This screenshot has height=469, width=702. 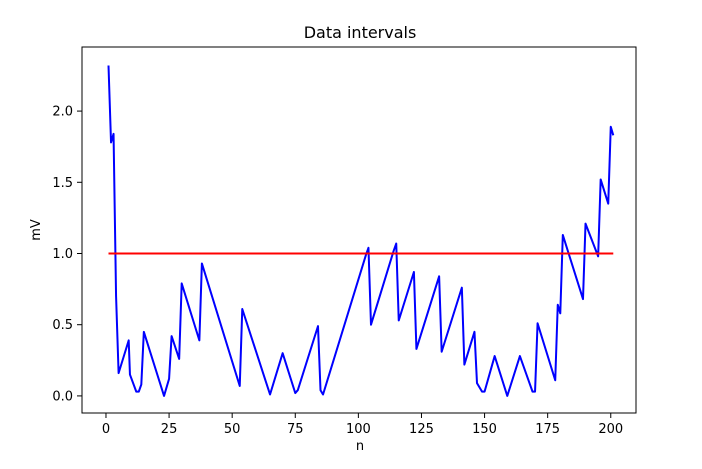 I want to click on y-tick-label: 0.0, so click(x=62, y=396).